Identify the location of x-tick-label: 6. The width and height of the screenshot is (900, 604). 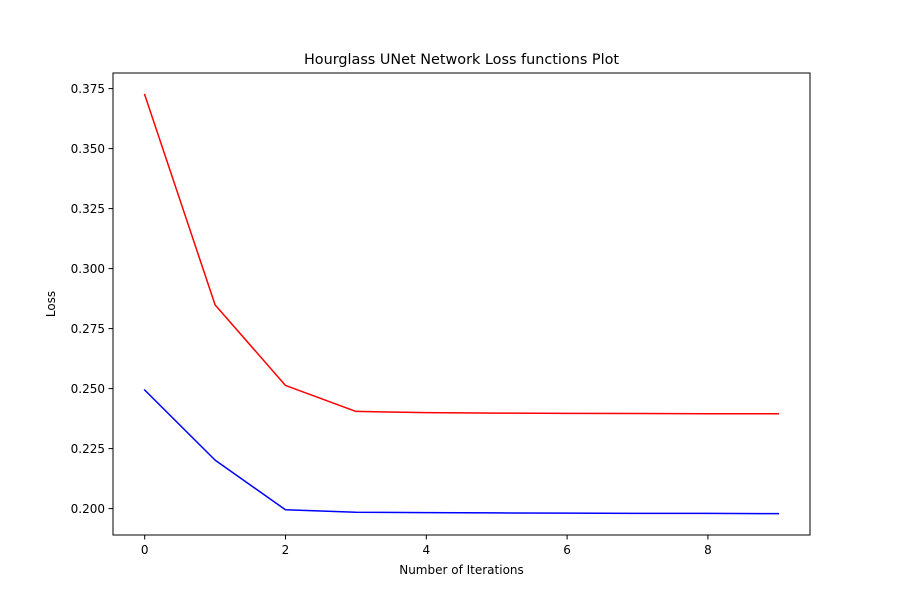
(567, 550).